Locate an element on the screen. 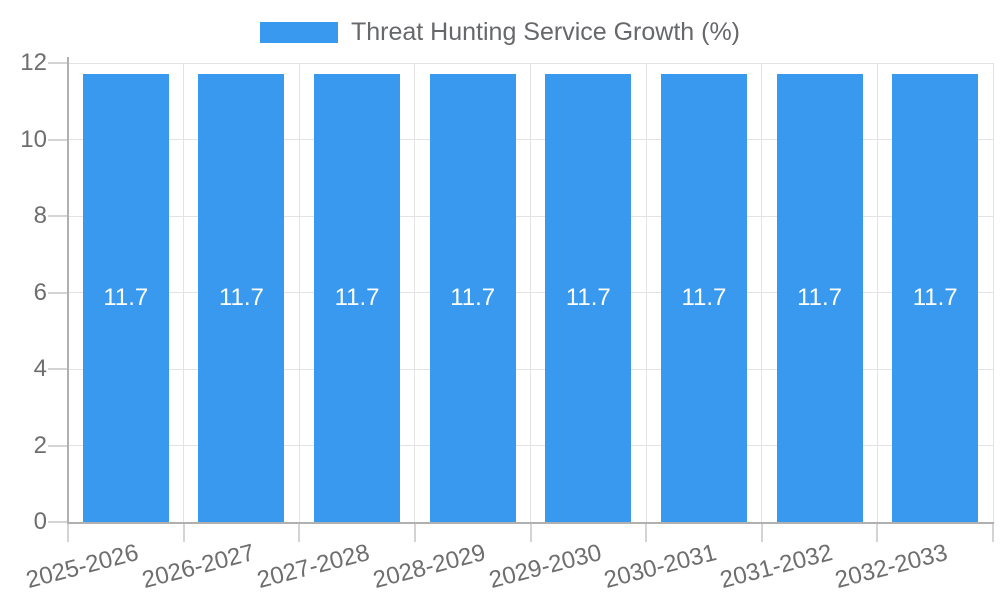  y-axis-tick-label: 4 is located at coordinates (40, 368).